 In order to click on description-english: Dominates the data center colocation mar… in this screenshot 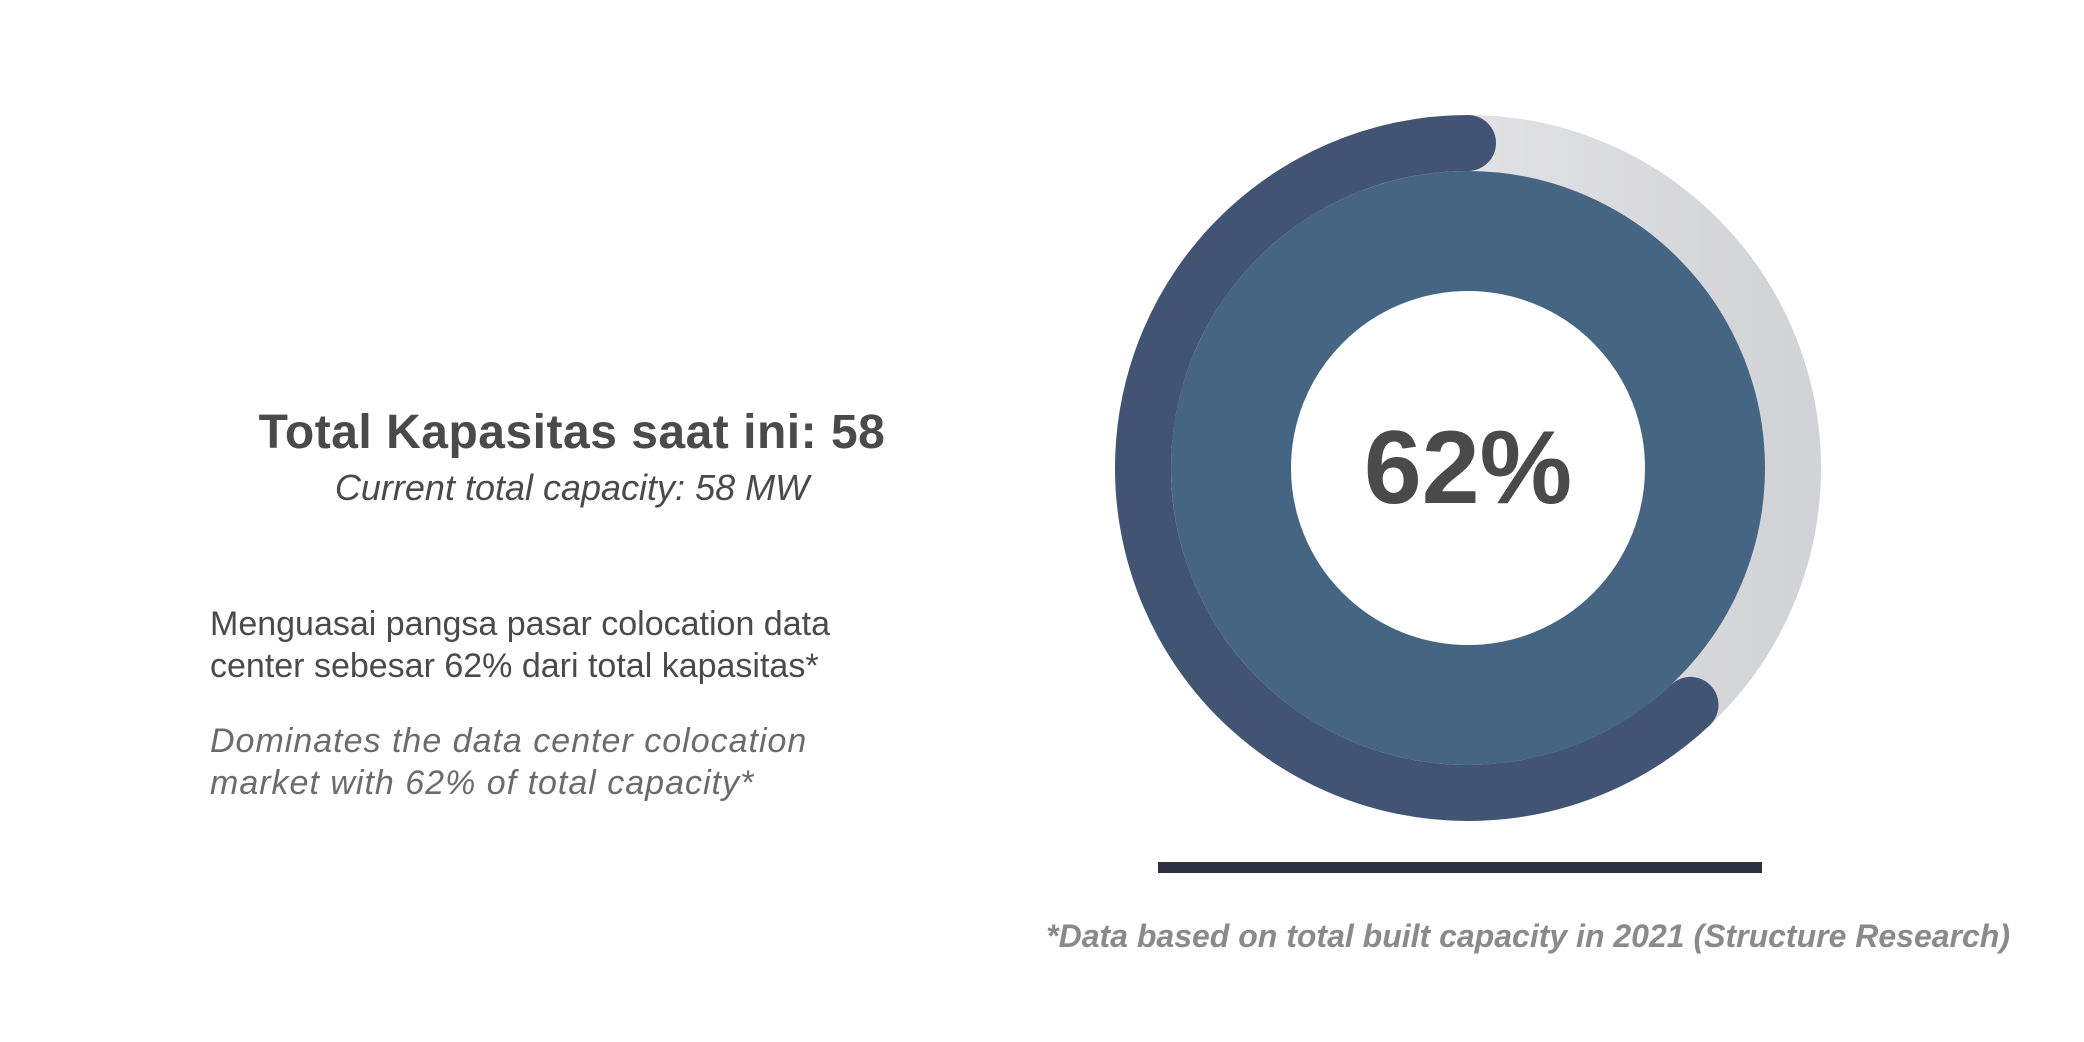, I will do `click(620, 762)`.